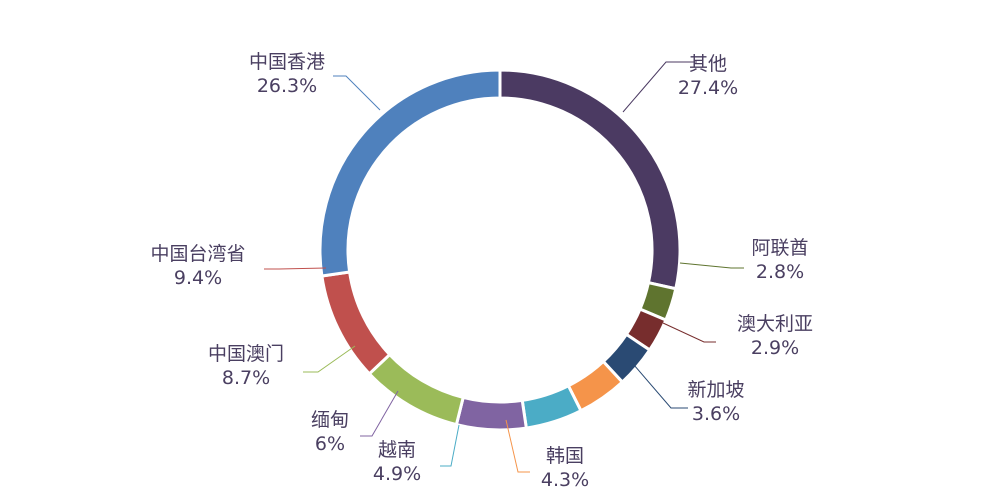 Image resolution: width=1000 pixels, height=500 pixels. Describe the element at coordinates (246, 354) in the screenshot. I see `label-name-macao: 中国澳门` at that location.